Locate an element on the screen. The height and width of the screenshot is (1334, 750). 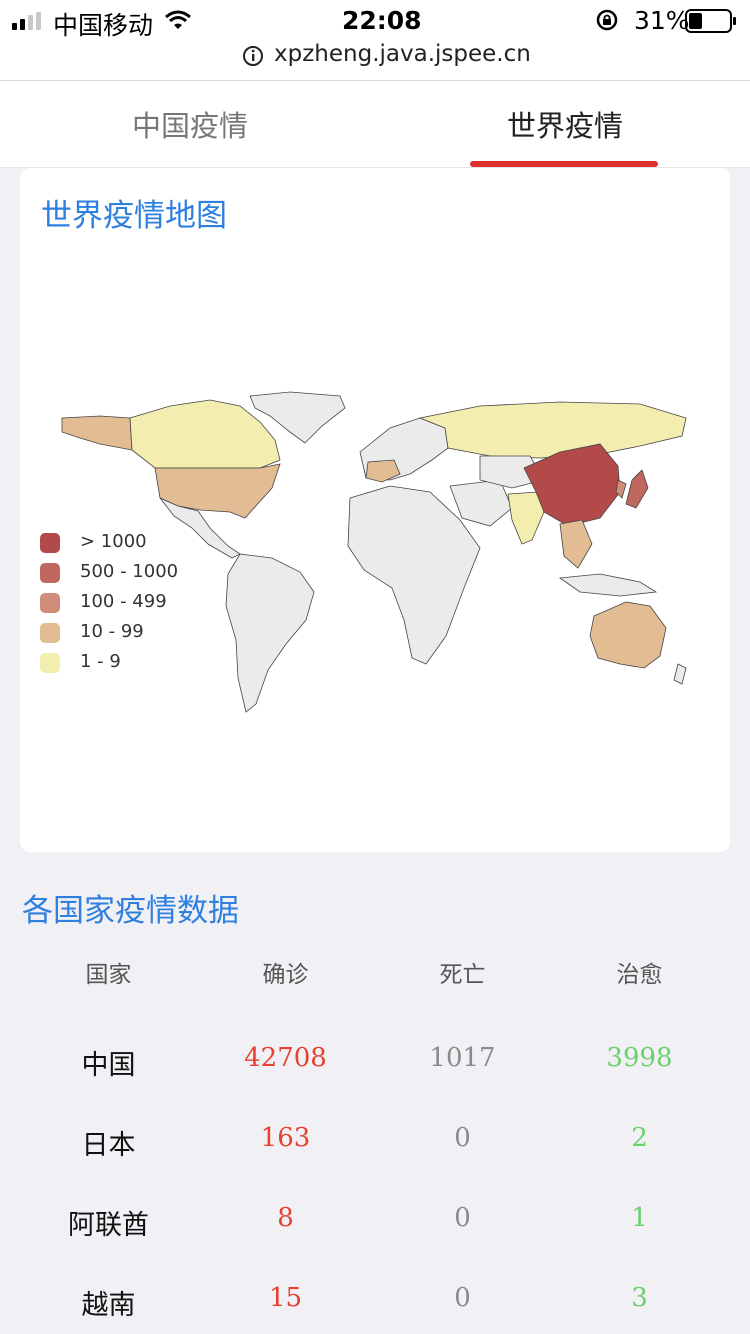
cell-cured: 1 is located at coordinates (639, 1218).